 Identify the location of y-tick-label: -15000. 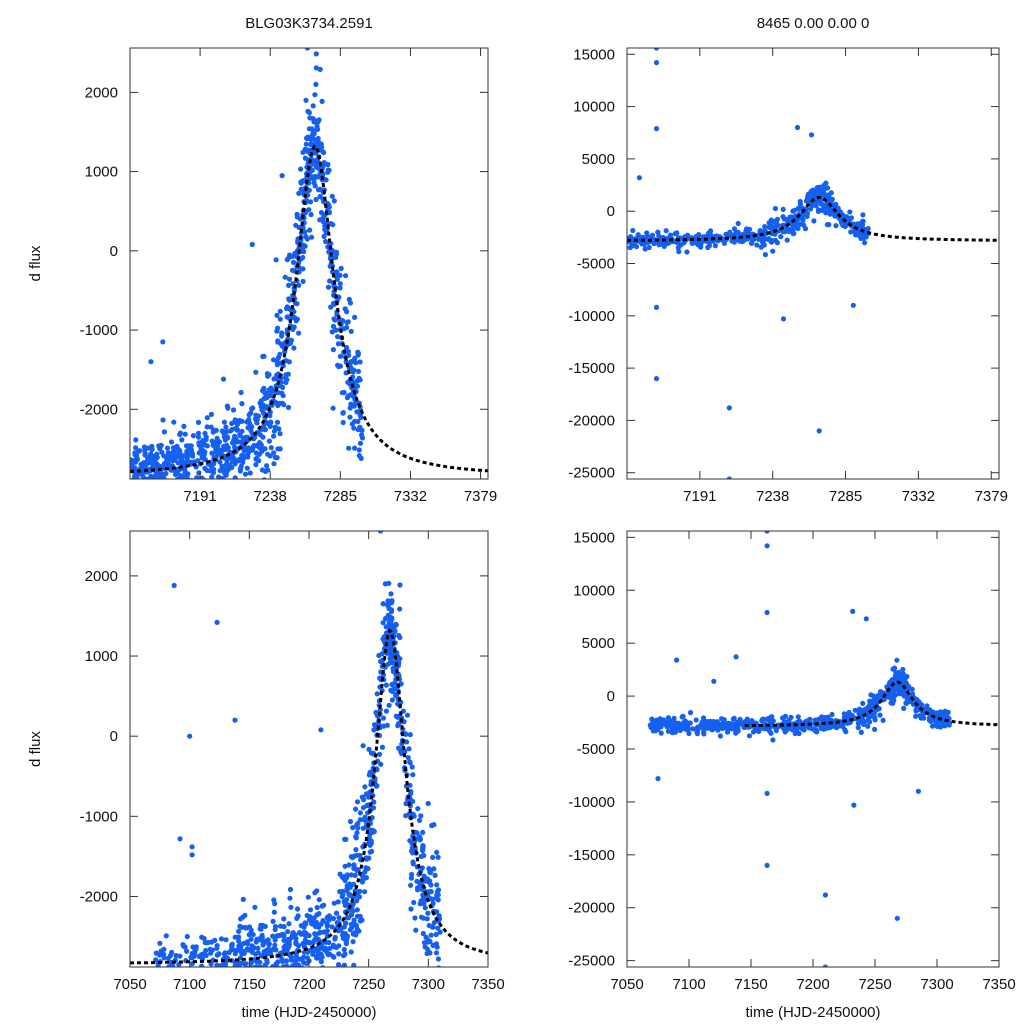
(591, 855).